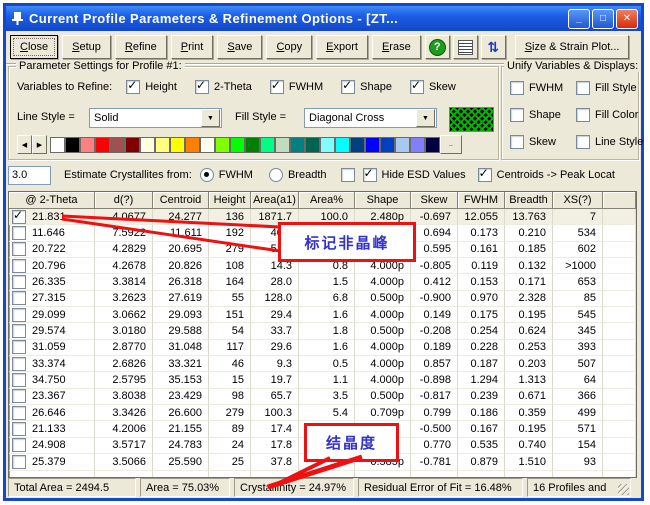  What do you see at coordinates (297, 175) in the screenshot?
I see `estimate-radio-item: Breadth` at bounding box center [297, 175].